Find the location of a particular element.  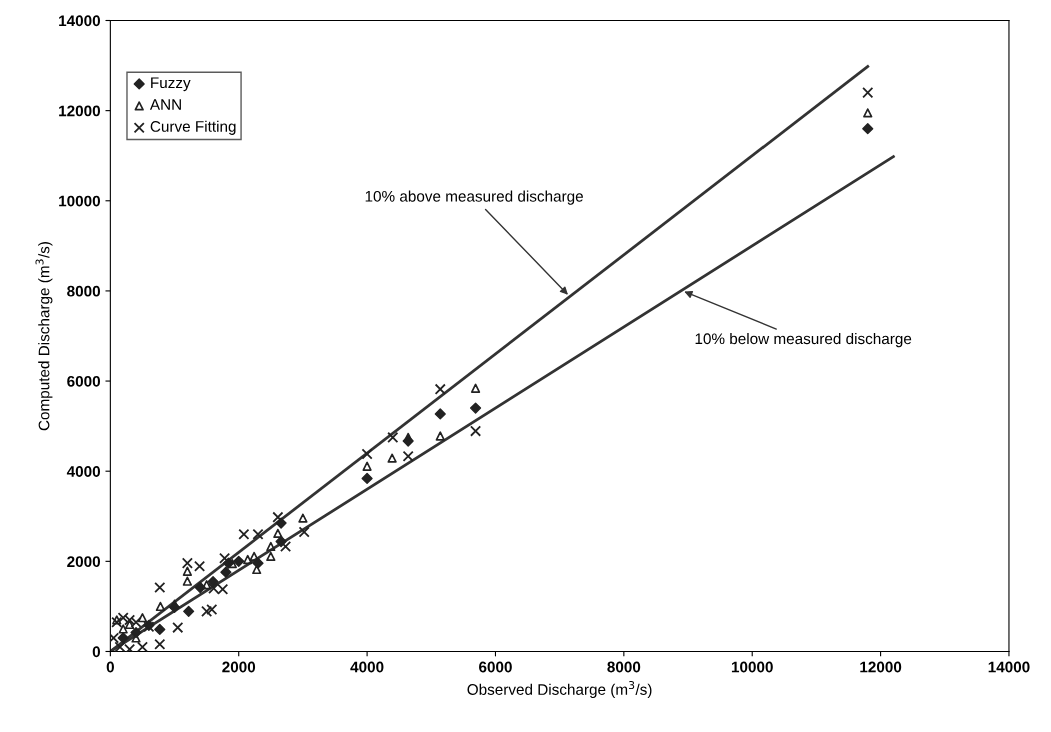

y-axis-title: Computed Discharge (m$^{3}$/s) is located at coordinates (44, 336).